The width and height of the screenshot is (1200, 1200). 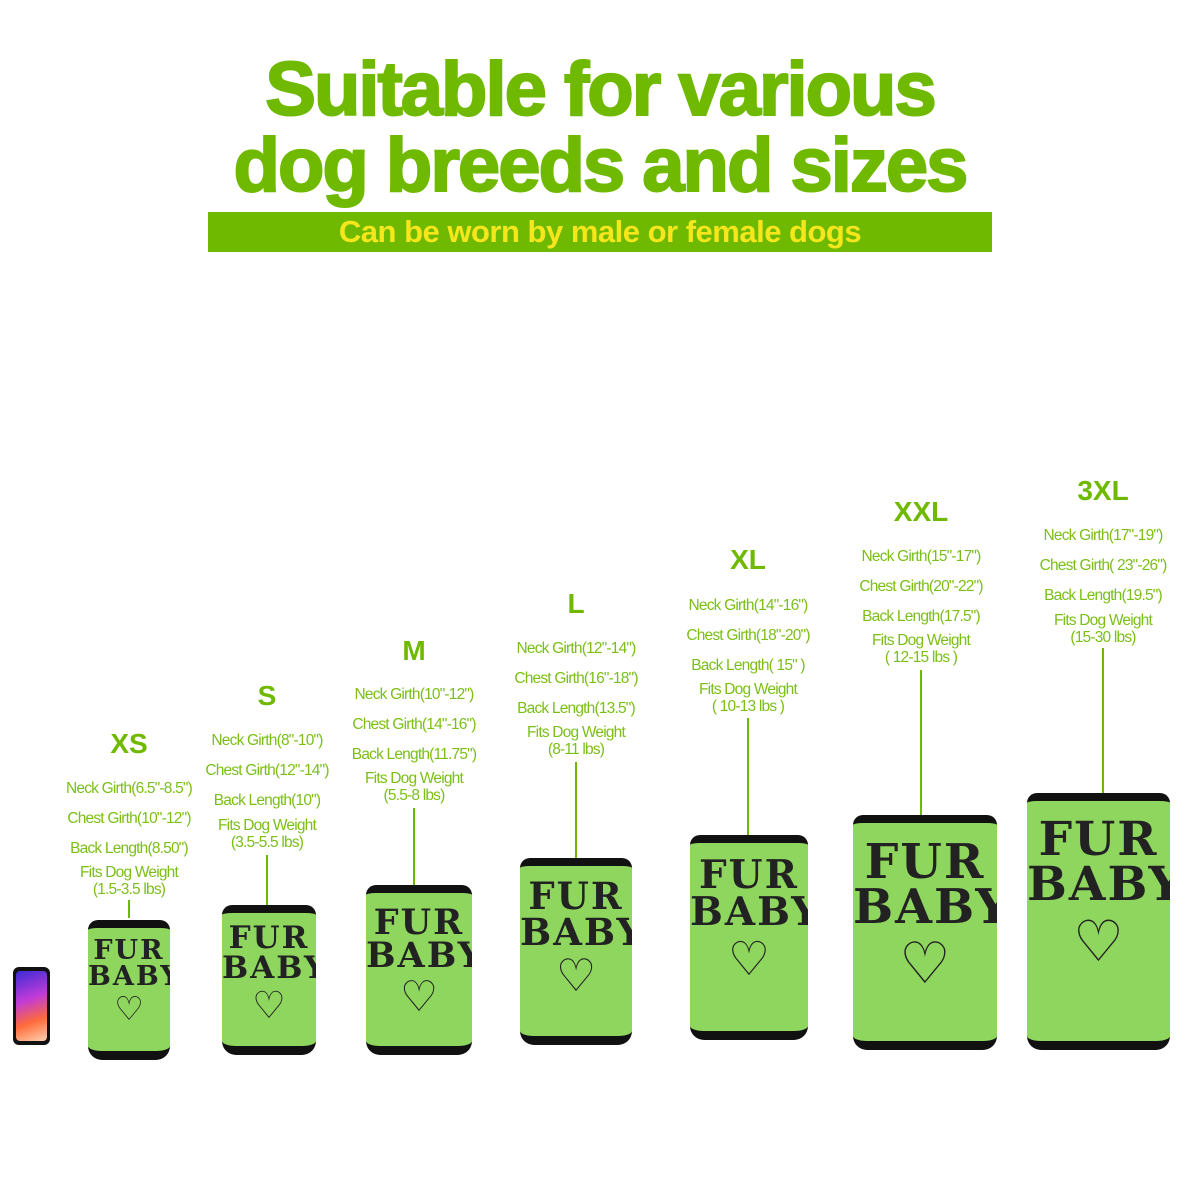 What do you see at coordinates (748, 559) in the screenshot?
I see `size-label: XL` at bounding box center [748, 559].